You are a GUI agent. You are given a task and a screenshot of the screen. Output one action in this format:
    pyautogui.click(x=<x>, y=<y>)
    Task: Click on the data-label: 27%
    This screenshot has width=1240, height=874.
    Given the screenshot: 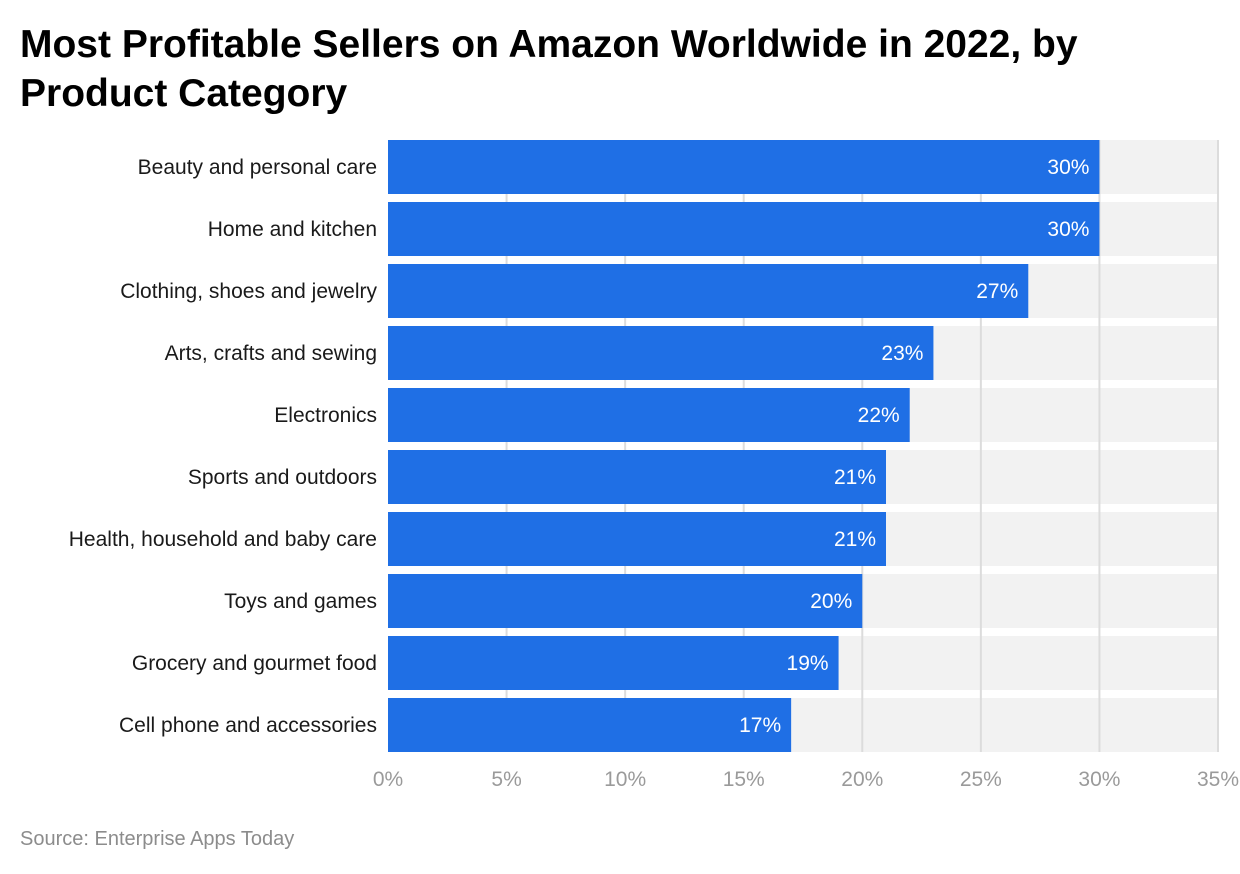 What is the action you would take?
    pyautogui.click(x=997, y=291)
    